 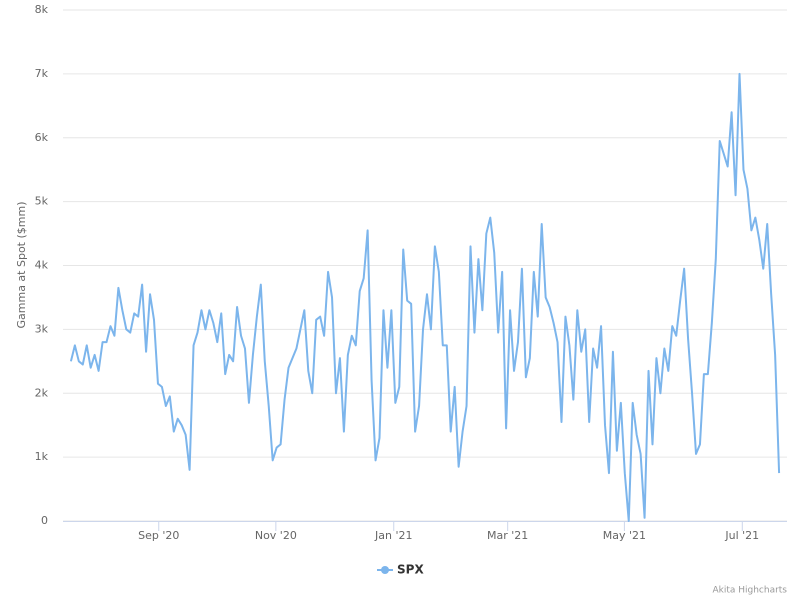 I want to click on x-tick-label: Nov '20, so click(x=276, y=535).